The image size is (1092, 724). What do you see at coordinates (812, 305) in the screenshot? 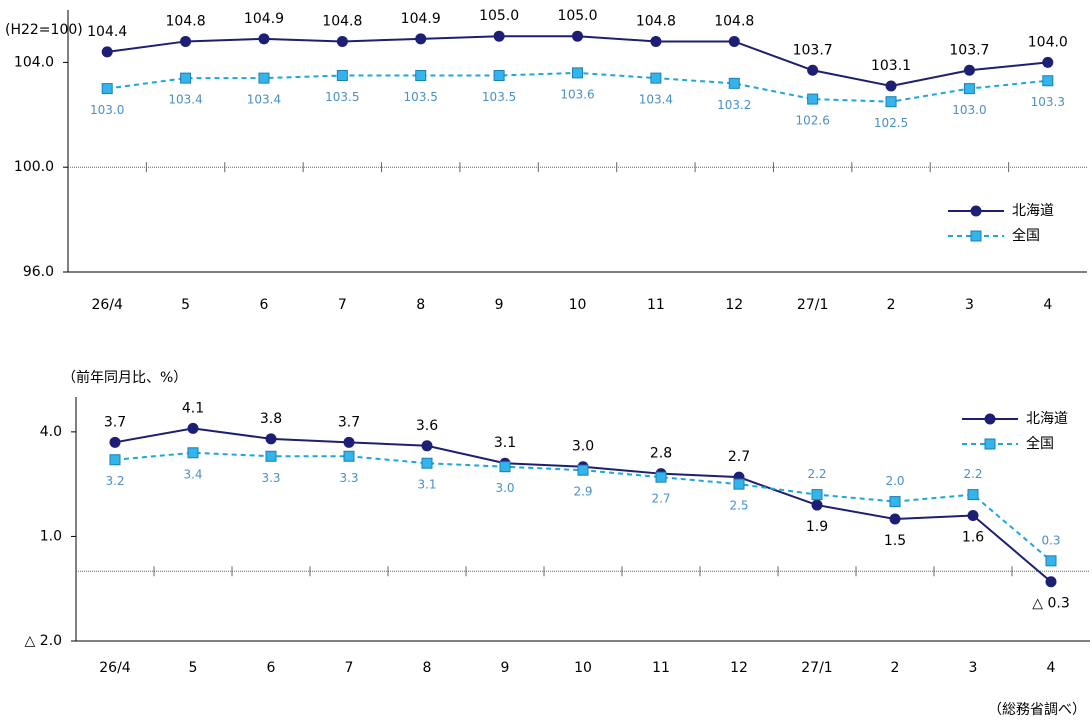
I see `x-tick-label: 27/1` at bounding box center [812, 305].